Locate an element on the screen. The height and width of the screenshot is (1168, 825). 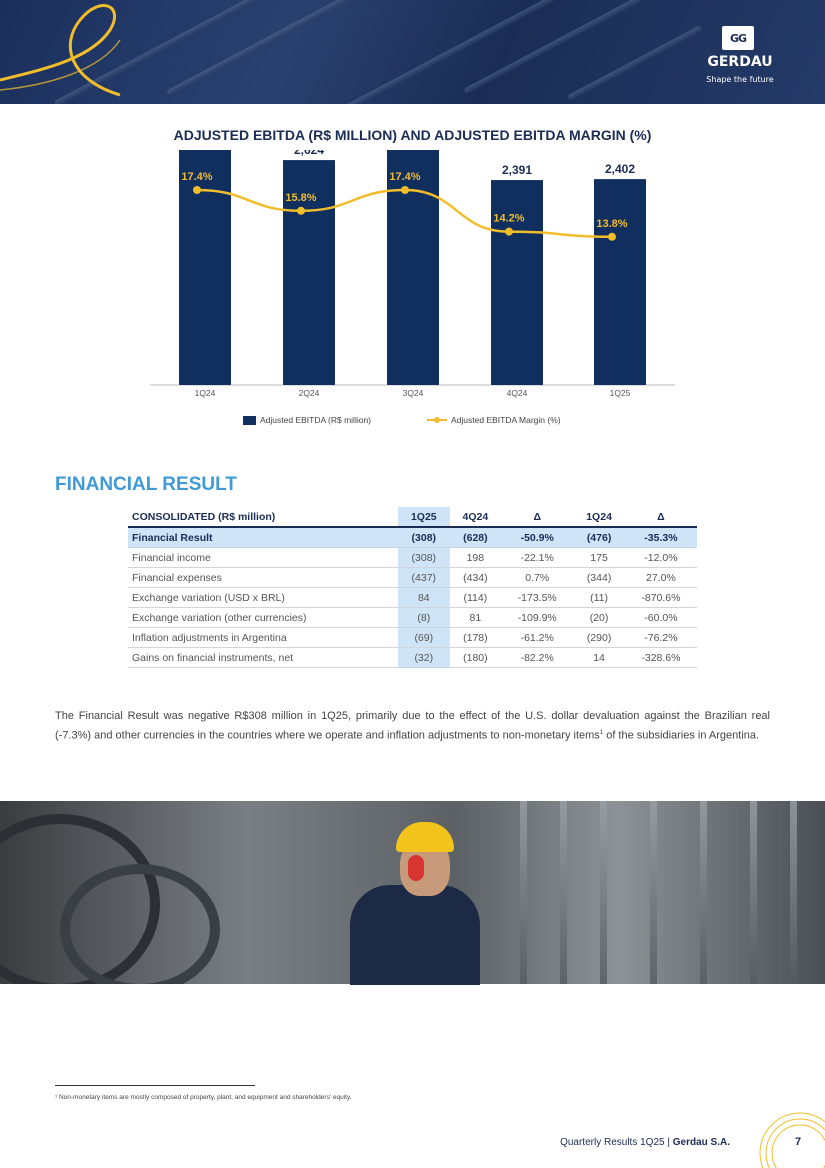
table-cell: -22.1% is located at coordinates (537, 557).